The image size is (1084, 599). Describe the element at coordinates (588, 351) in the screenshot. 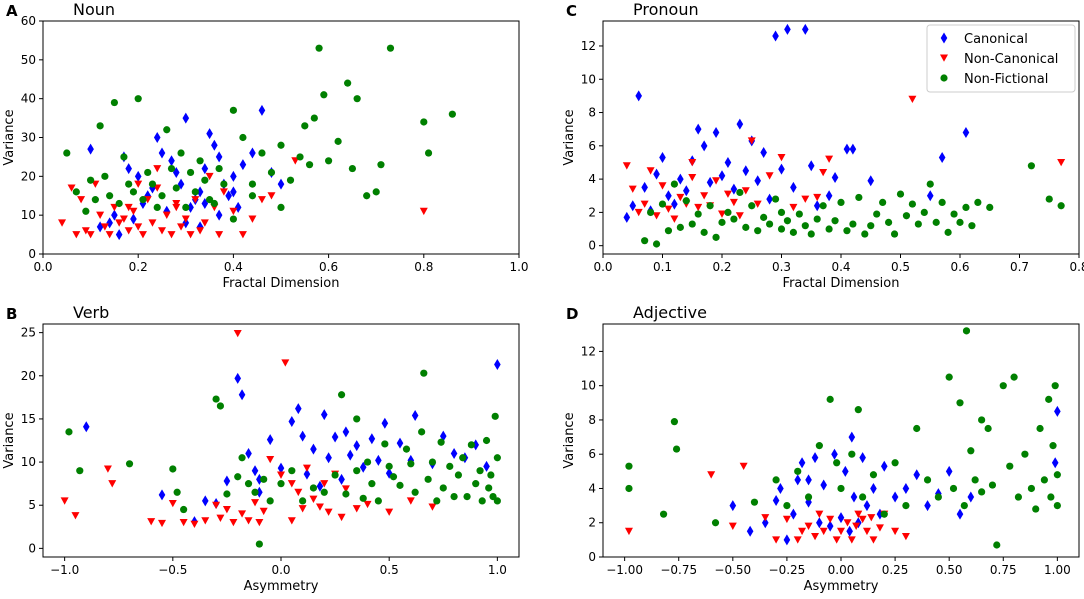

I see `y-tick-label: 12` at that location.